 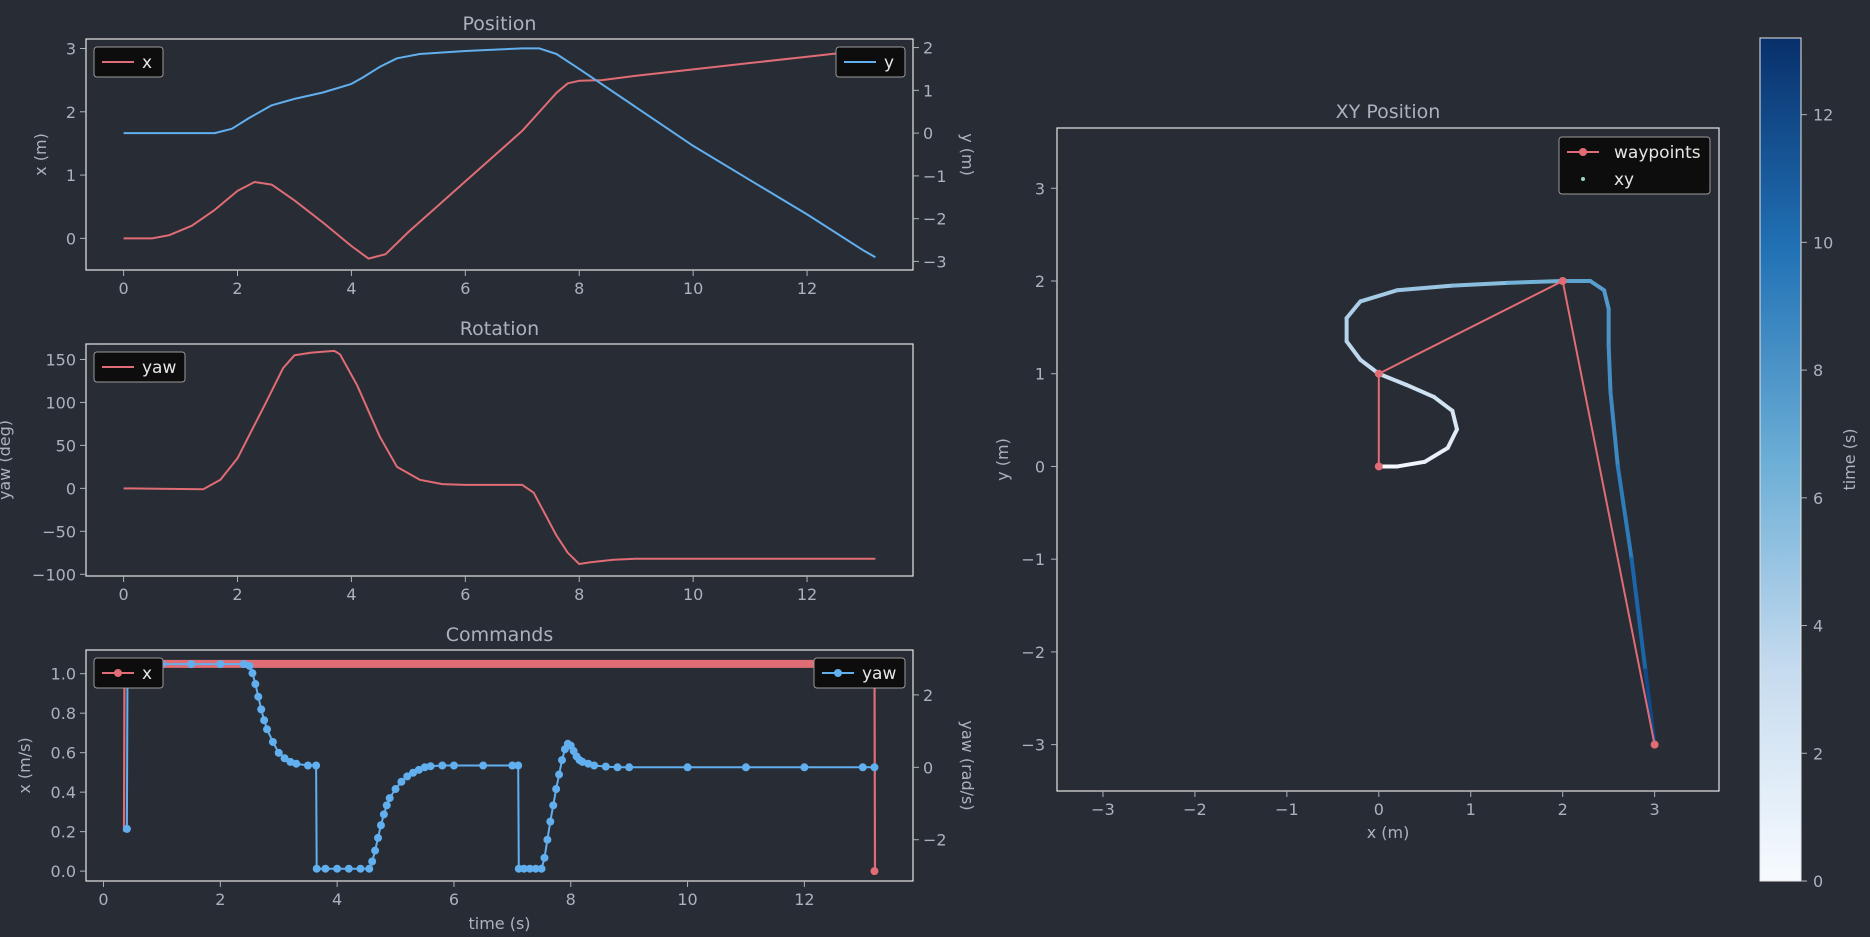 I want to click on rotation-xtick-label: 6, so click(x=465, y=594).